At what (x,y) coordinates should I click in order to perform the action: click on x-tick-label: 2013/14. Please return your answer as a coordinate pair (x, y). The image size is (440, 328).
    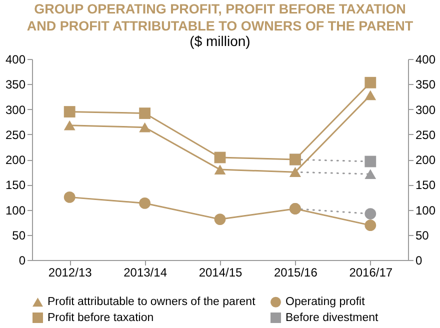
    Looking at the image, I should click on (146, 273).